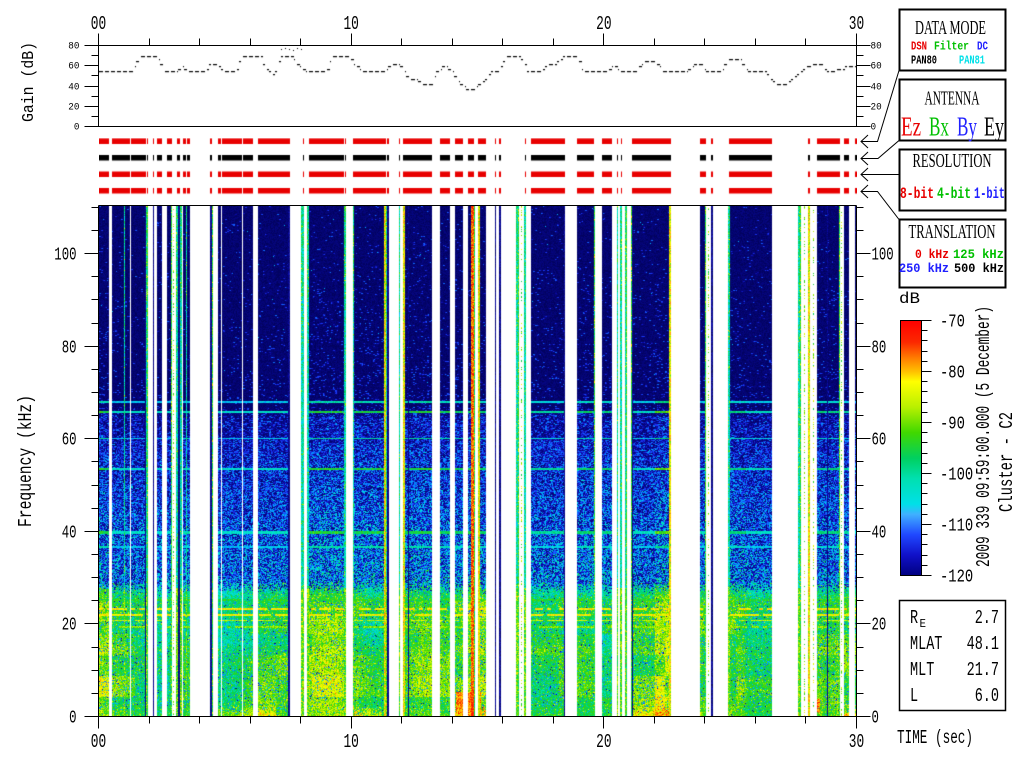 The width and height of the screenshot is (1024, 768). Describe the element at coordinates (952, 425) in the screenshot. I see `svg-text: -90` at that location.